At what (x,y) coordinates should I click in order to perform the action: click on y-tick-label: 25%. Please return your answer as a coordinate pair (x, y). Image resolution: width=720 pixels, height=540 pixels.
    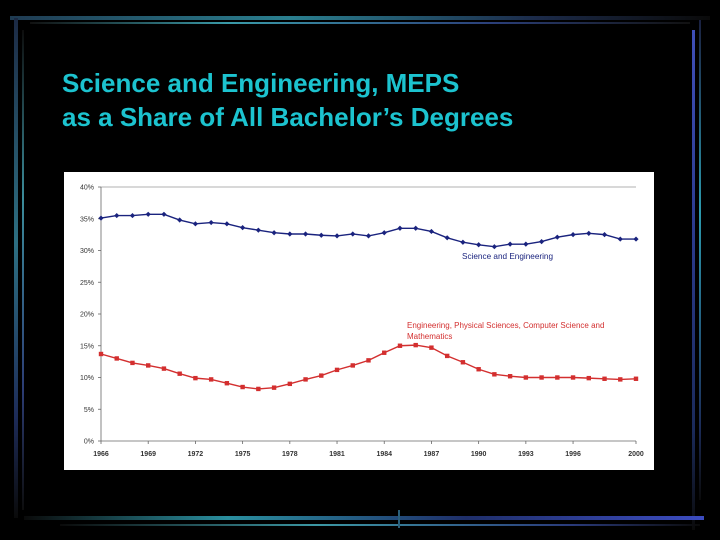
    Looking at the image, I should click on (87, 283).